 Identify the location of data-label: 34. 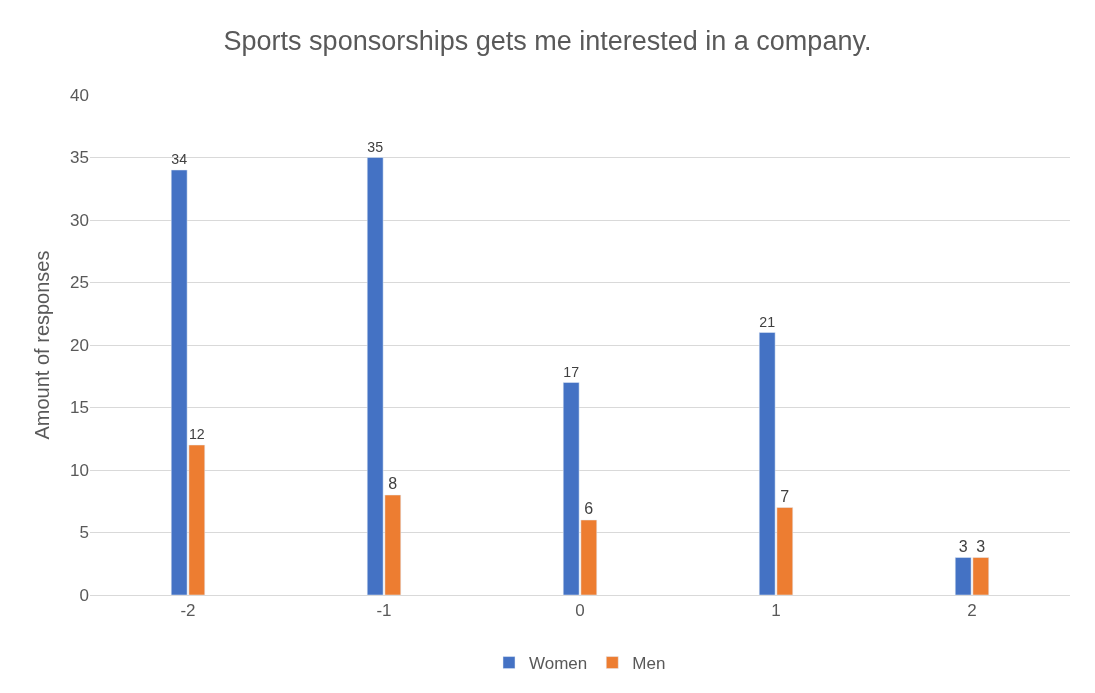
(179, 159).